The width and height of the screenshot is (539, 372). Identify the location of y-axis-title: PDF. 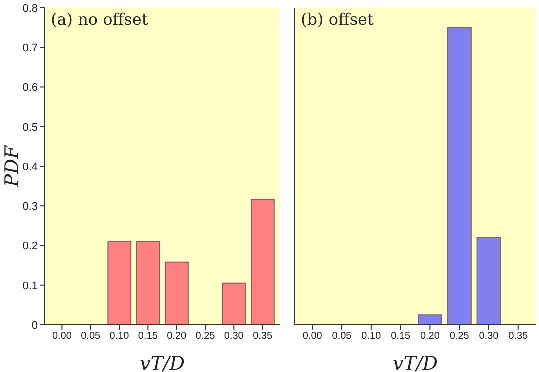
(13, 166).